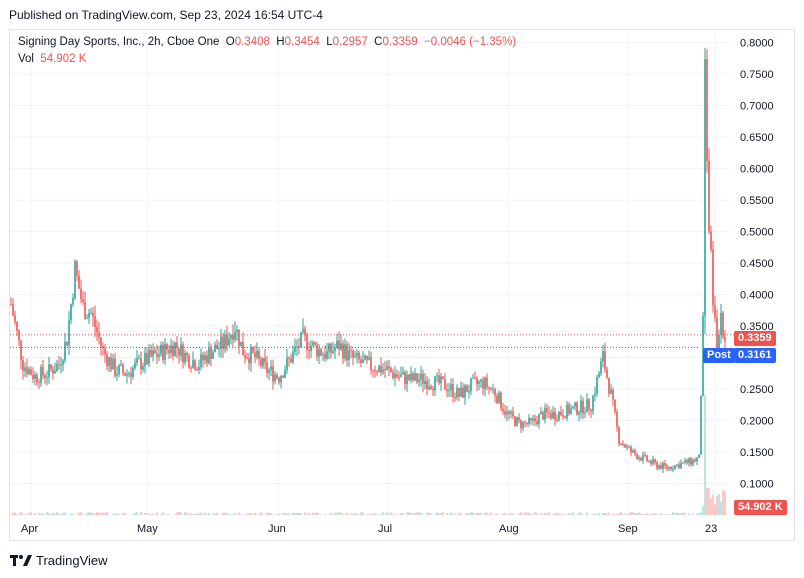  What do you see at coordinates (757, 453) in the screenshot?
I see `y-tick-label: 0.1500` at bounding box center [757, 453].